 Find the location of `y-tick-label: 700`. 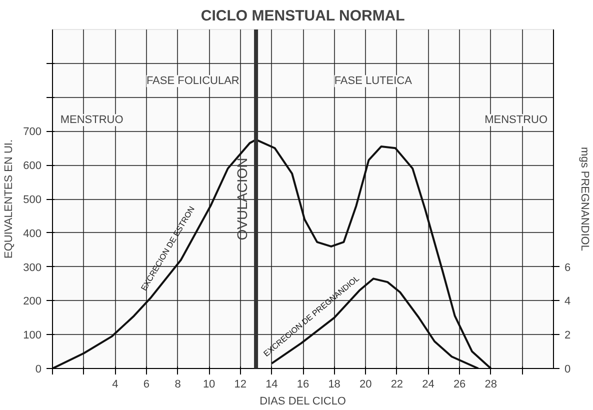

y-tick-label: 700 is located at coordinates (32, 132).